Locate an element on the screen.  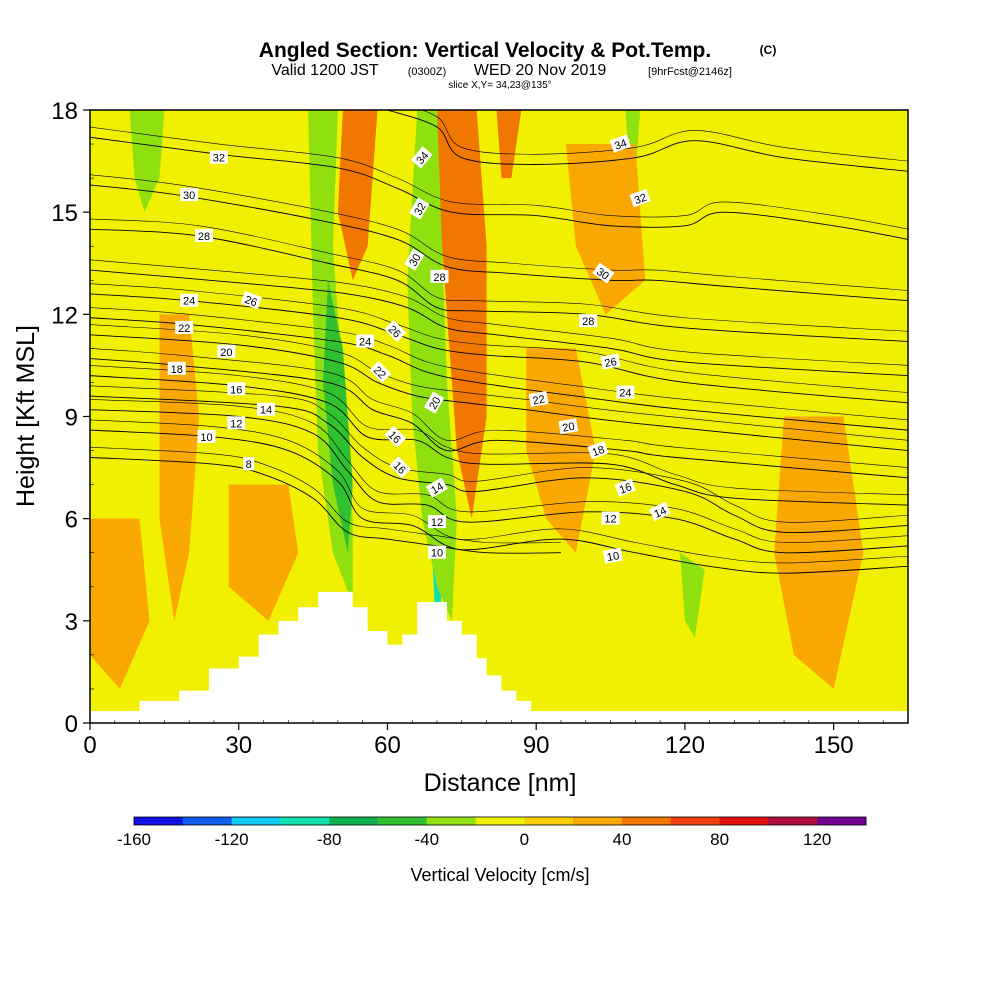
contour-label: 20 is located at coordinates (568, 426).